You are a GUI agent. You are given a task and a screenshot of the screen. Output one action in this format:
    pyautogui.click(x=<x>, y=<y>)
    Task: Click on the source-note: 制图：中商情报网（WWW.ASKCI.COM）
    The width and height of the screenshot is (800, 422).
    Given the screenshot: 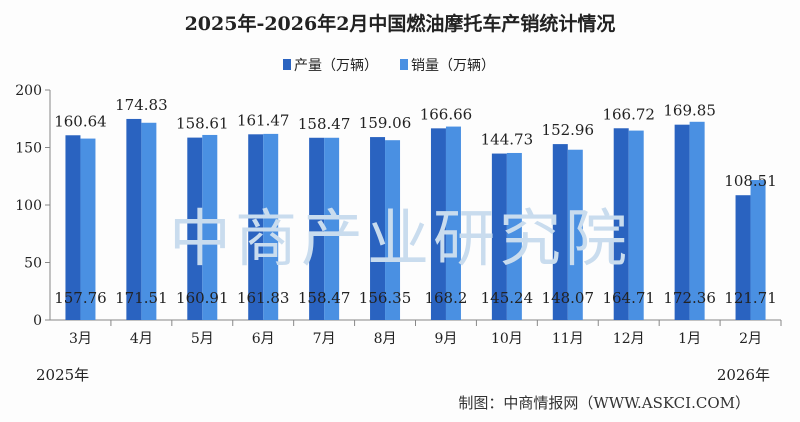 What is the action you would take?
    pyautogui.click(x=604, y=403)
    